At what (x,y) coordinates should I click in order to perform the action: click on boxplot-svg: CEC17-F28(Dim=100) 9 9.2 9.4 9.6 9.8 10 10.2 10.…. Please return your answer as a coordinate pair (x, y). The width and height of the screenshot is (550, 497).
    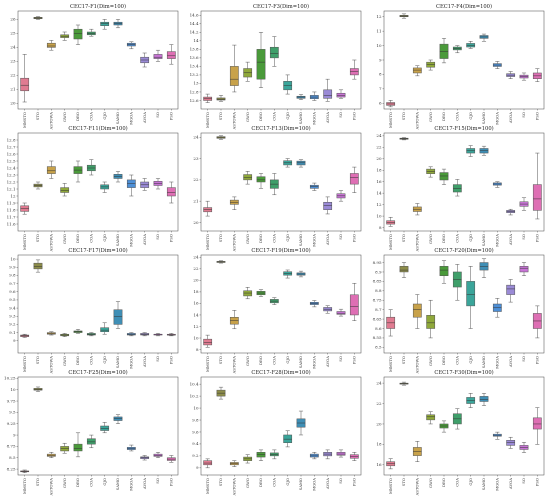
    Looking at the image, I should click on (276, 433).